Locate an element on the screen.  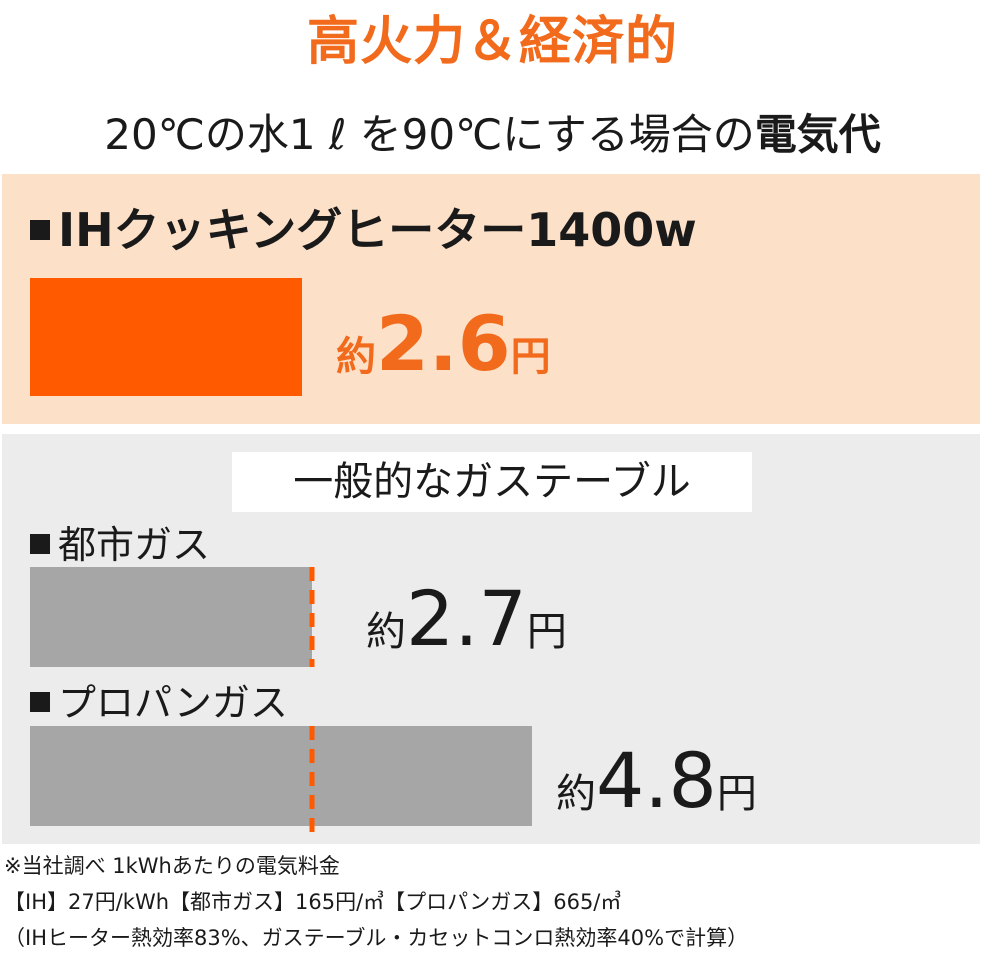
ih-value-unit: 円 is located at coordinates (530, 357).